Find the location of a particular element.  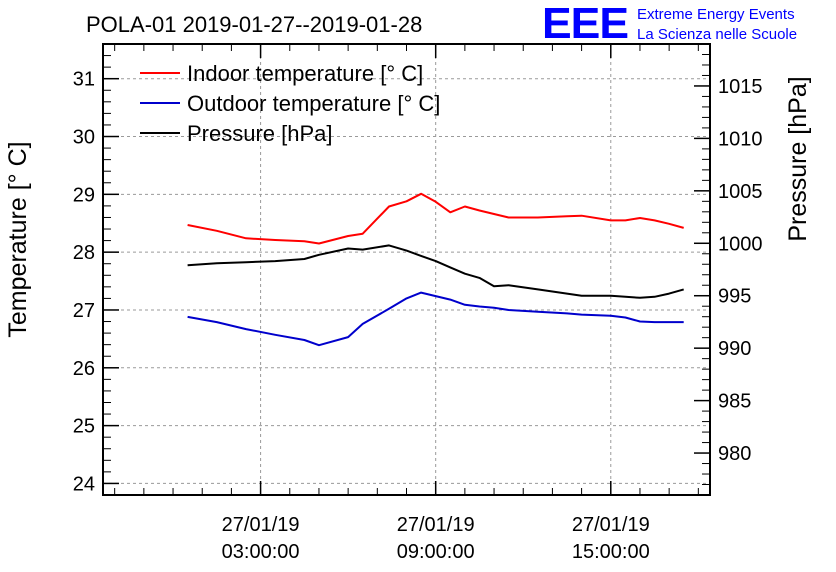

x-tick-label-time: 15:00:00 is located at coordinates (611, 552).